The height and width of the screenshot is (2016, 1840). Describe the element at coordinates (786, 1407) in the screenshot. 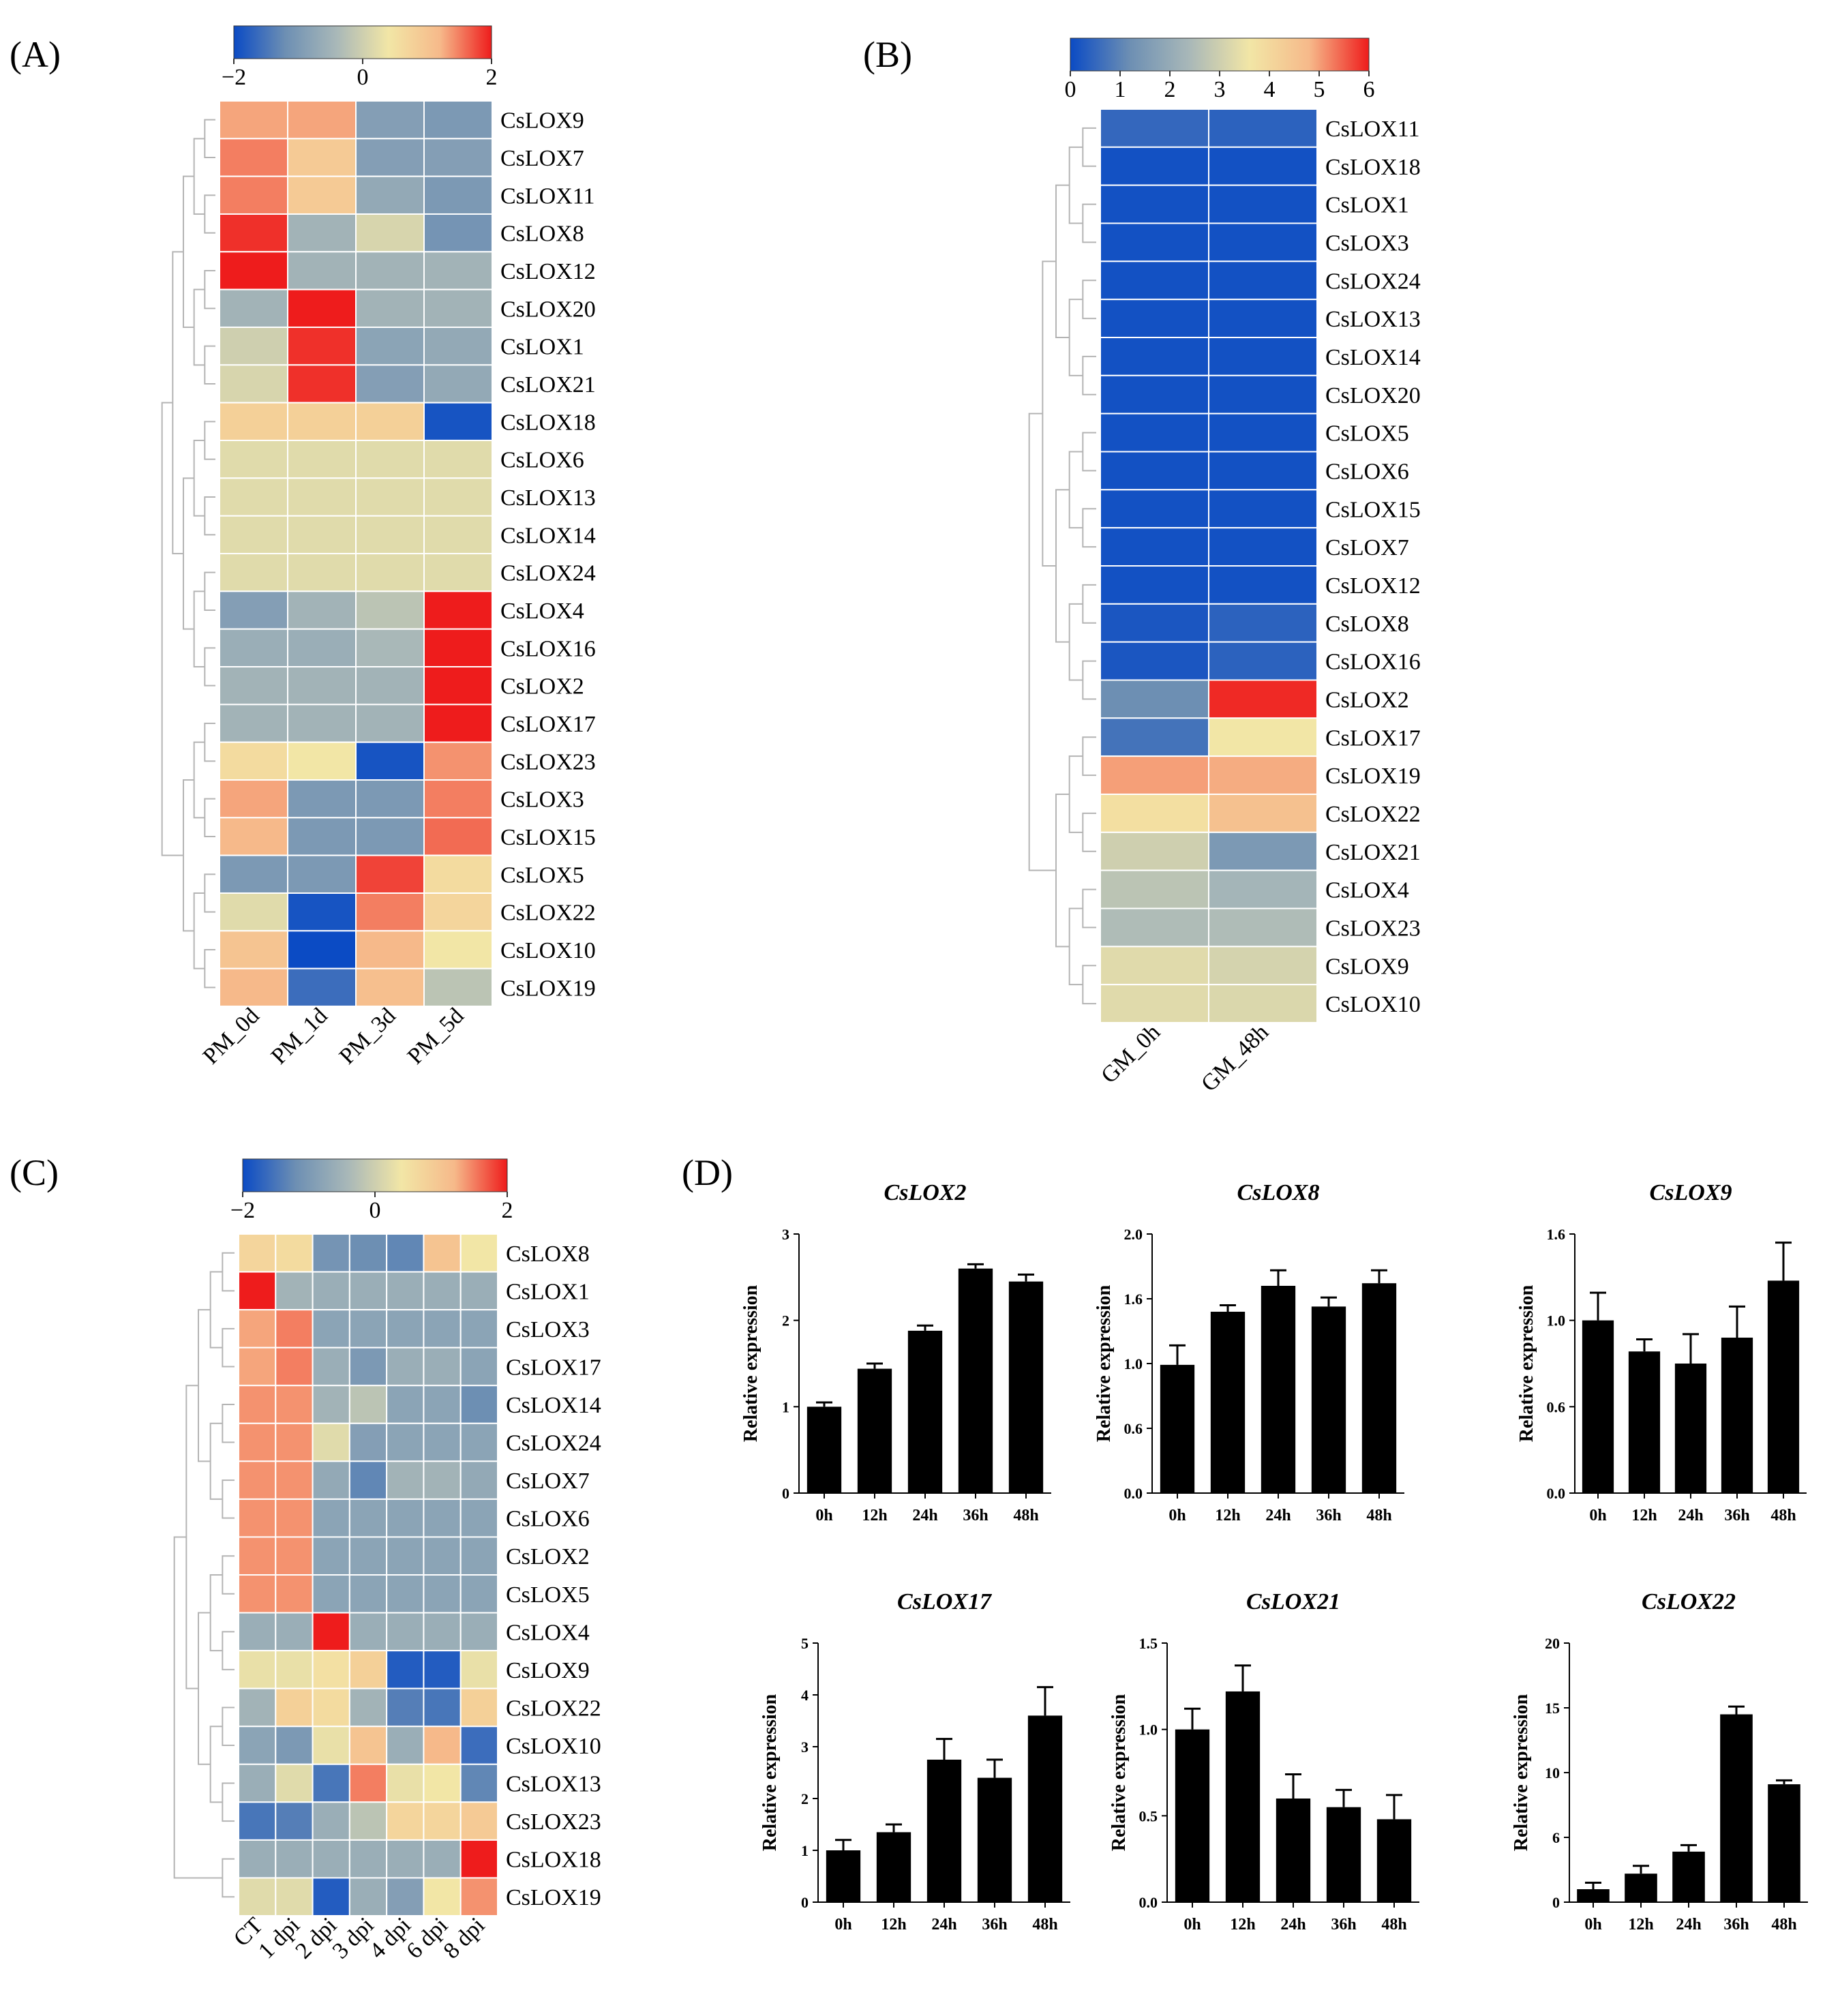

I see `y-tick-label: 1` at that location.